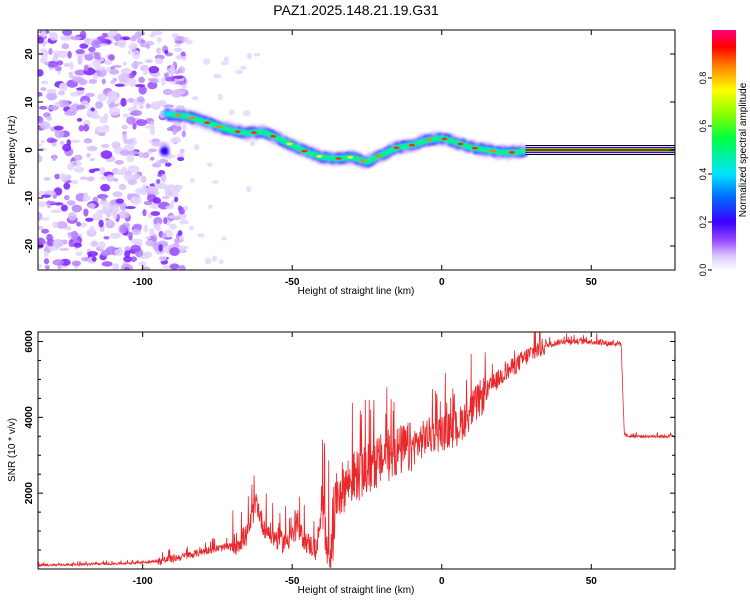 The width and height of the screenshot is (750, 600). I want to click on colorbar-gradient, so click(724, 150).